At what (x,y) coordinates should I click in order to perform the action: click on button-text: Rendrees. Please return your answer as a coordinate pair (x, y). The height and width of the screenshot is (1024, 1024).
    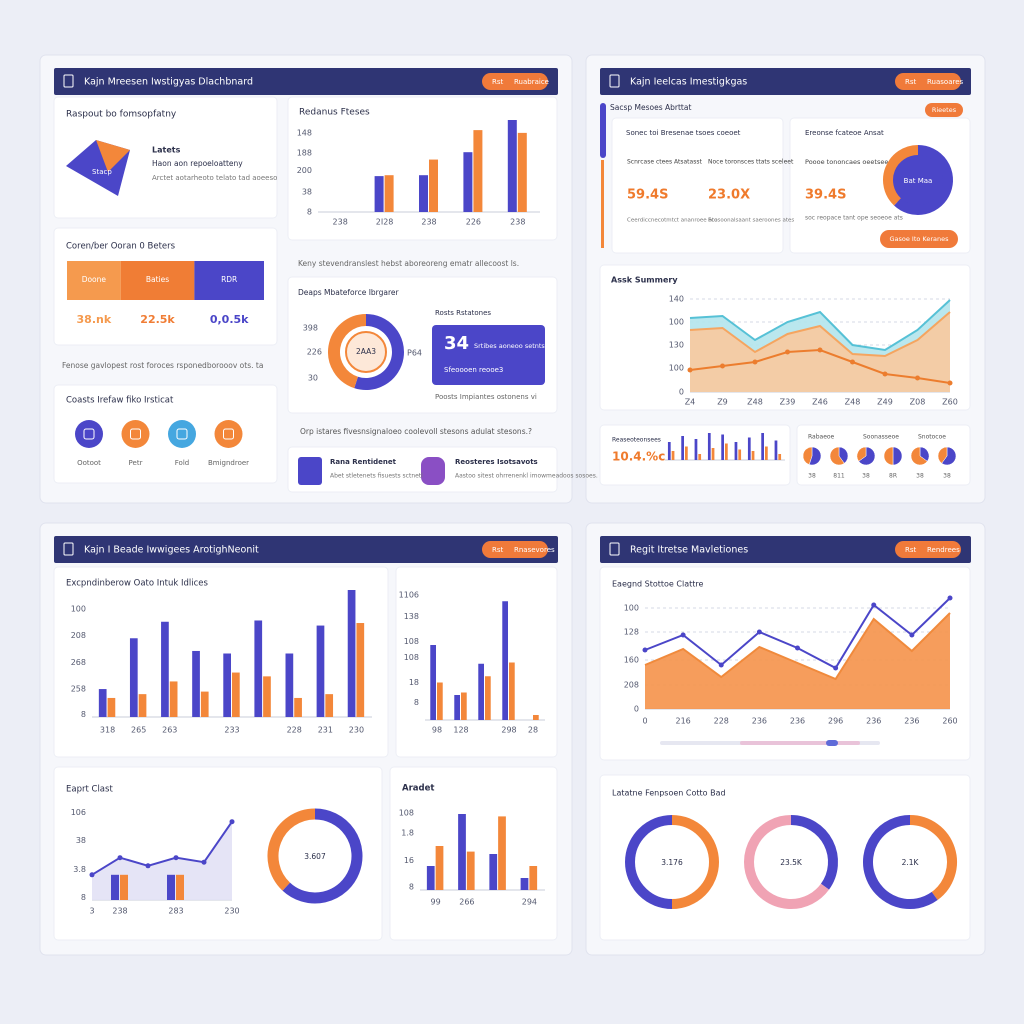
    Looking at the image, I should click on (943, 550).